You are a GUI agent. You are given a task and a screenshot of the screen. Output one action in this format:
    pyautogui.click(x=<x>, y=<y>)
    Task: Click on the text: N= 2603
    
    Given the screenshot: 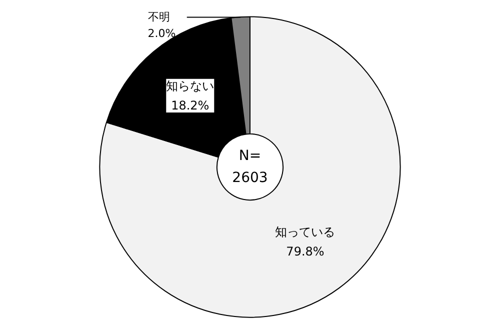 What is the action you would take?
    pyautogui.click(x=250, y=167)
    